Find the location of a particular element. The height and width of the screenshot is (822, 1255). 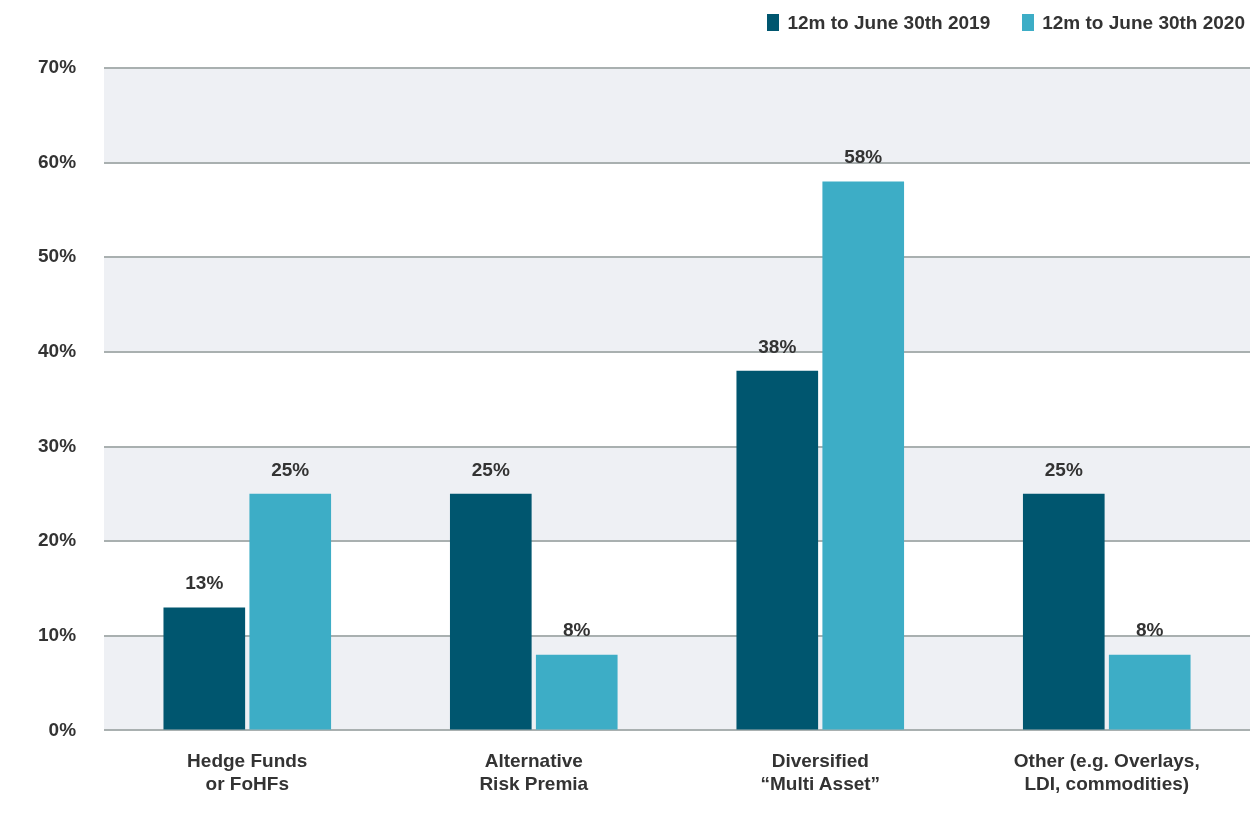

y-tick-label: 70% is located at coordinates (57, 67).